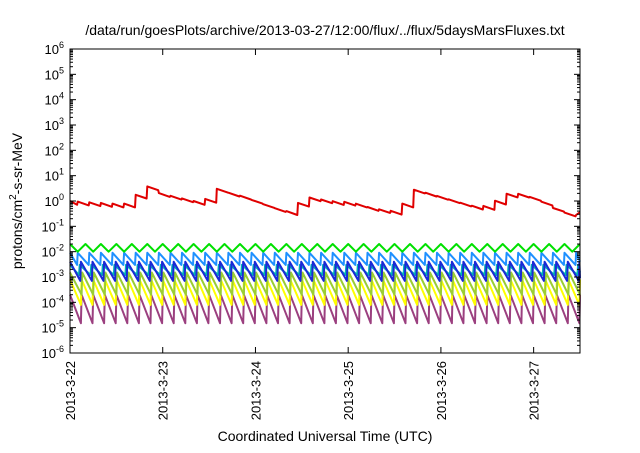 Image resolution: width=640 pixels, height=453 pixels. I want to click on x-tick-label: 2013-3-26, so click(441, 390).